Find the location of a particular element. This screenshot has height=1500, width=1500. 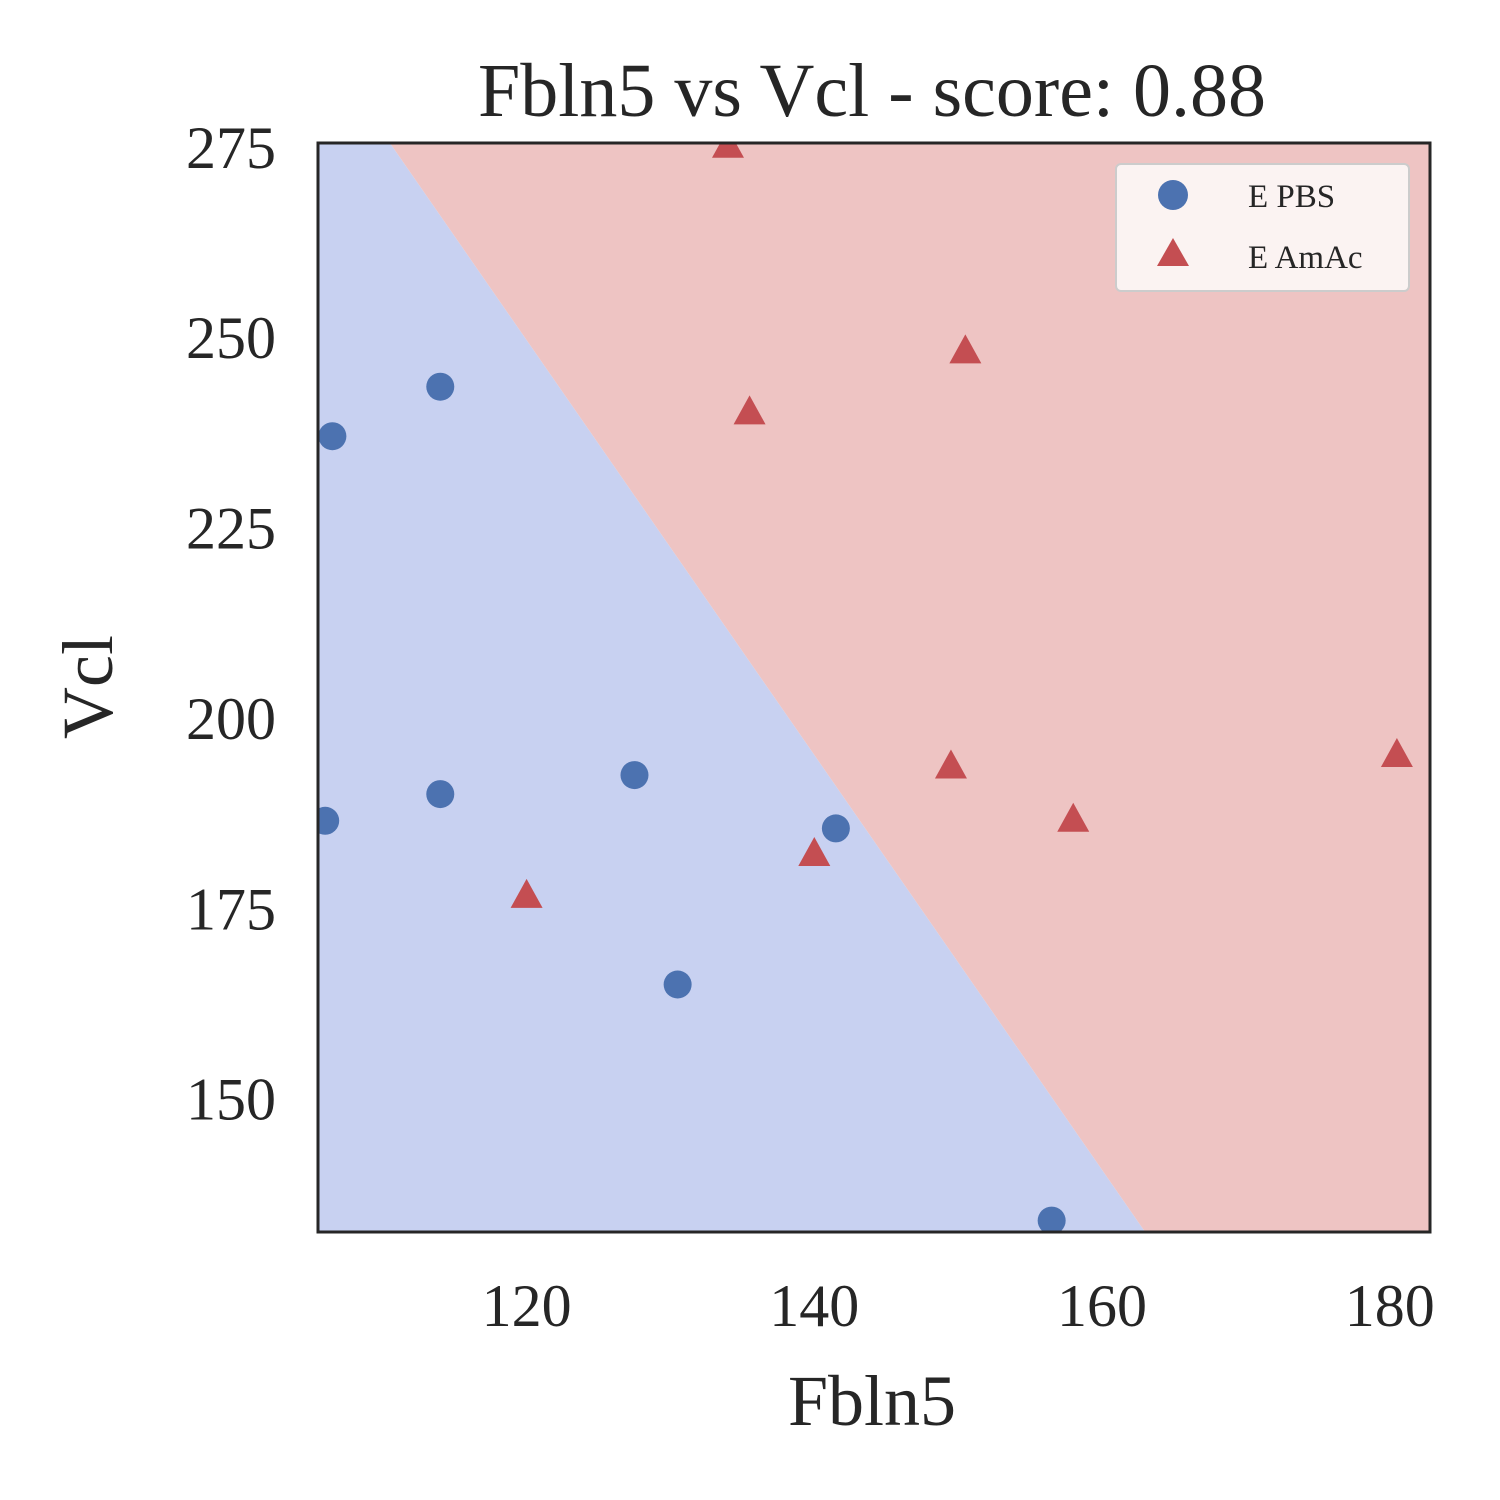

legend: E PBS E AmAc is located at coordinates (1262, 227).